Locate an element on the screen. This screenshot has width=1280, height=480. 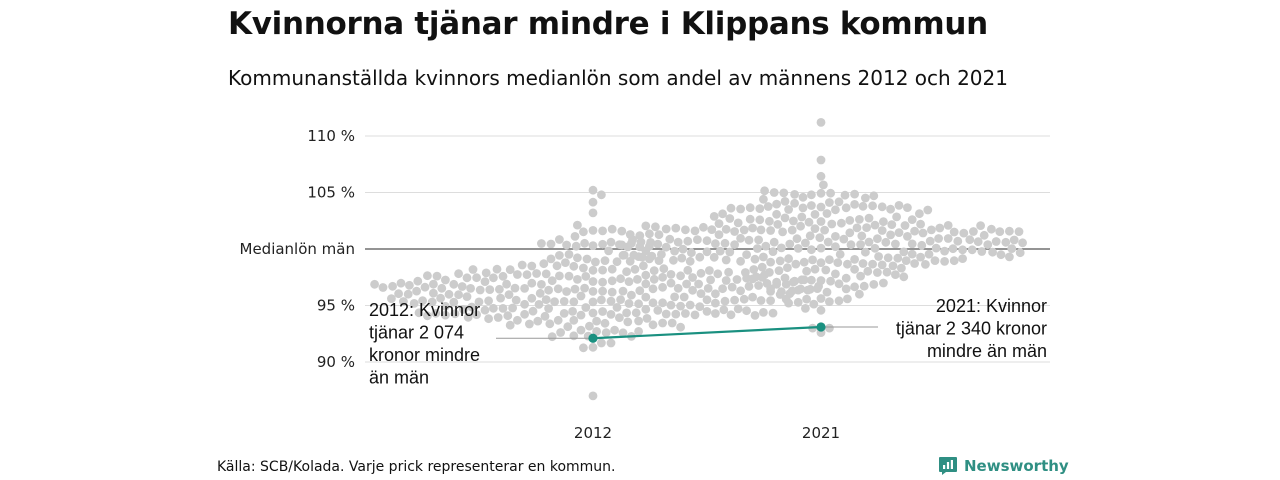
newsworthy-logo: Newsworthy is located at coordinates (1003, 466).